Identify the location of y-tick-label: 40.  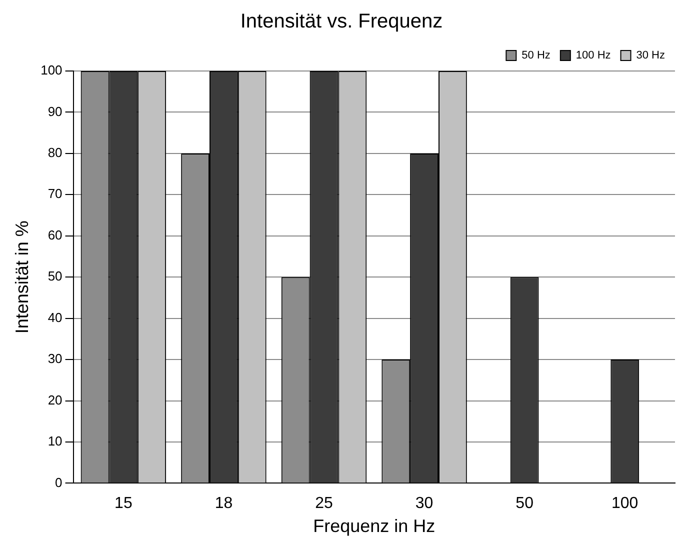
(55, 317).